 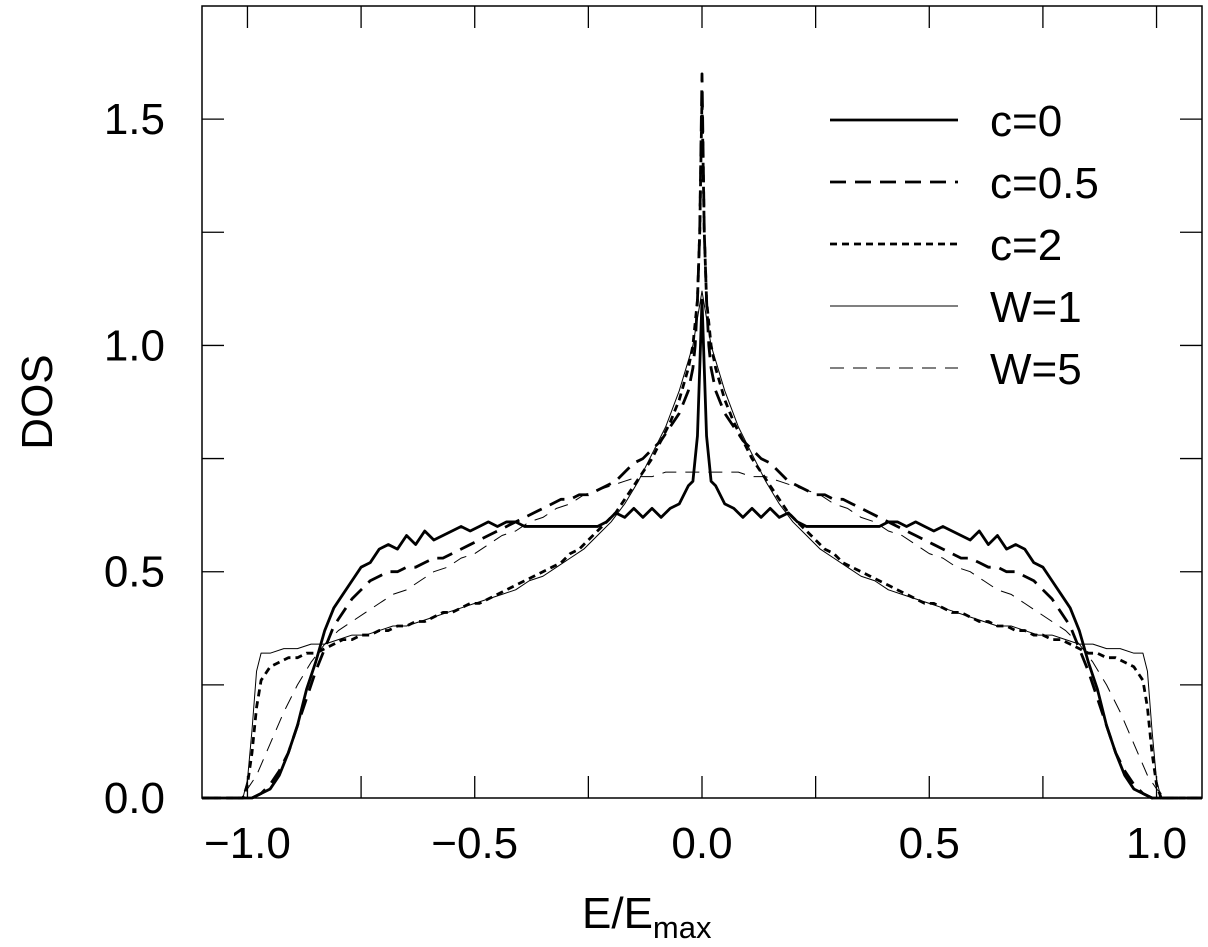 I want to click on legend-label: c=0.5, so click(x=1044, y=183).